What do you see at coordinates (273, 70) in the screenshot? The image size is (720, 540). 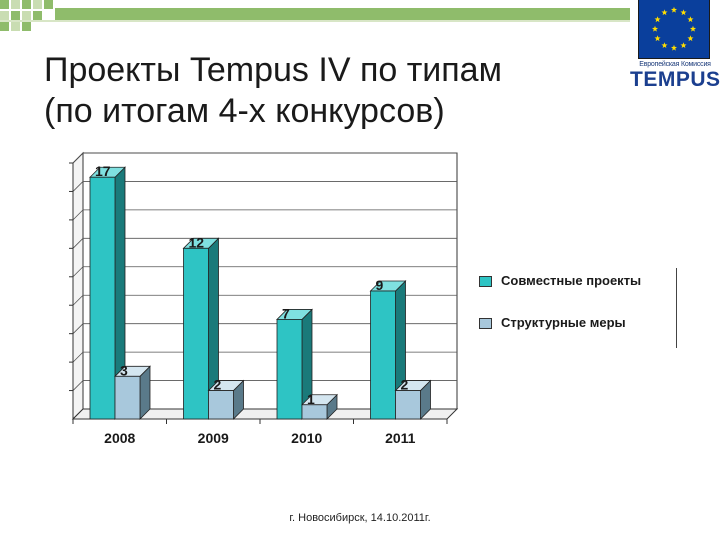 I see `title-line-1: Проекты Tempus IV по типам` at bounding box center [273, 70].